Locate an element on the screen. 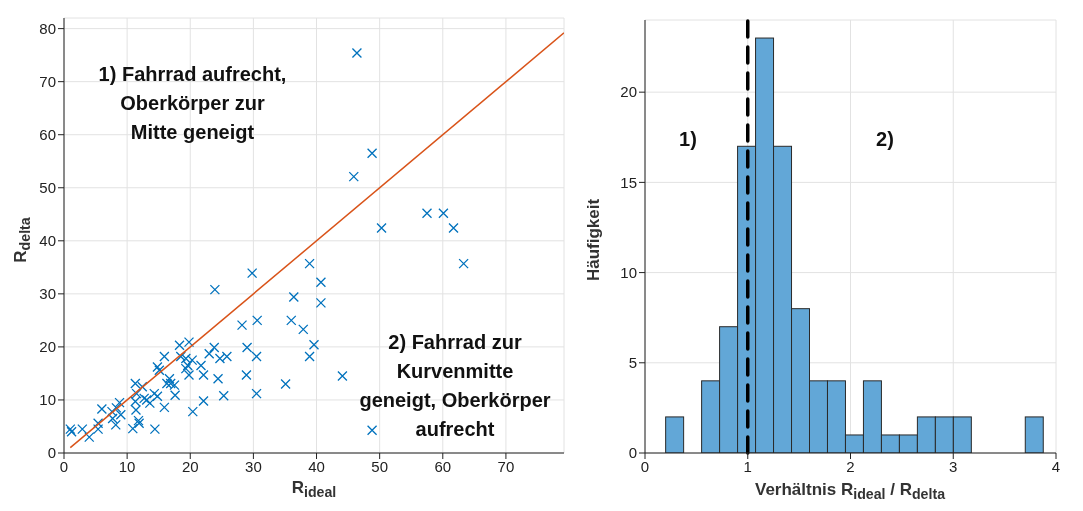 This screenshot has width=1083, height=511. y-axis-title: Häufigkeit is located at coordinates (594, 240).